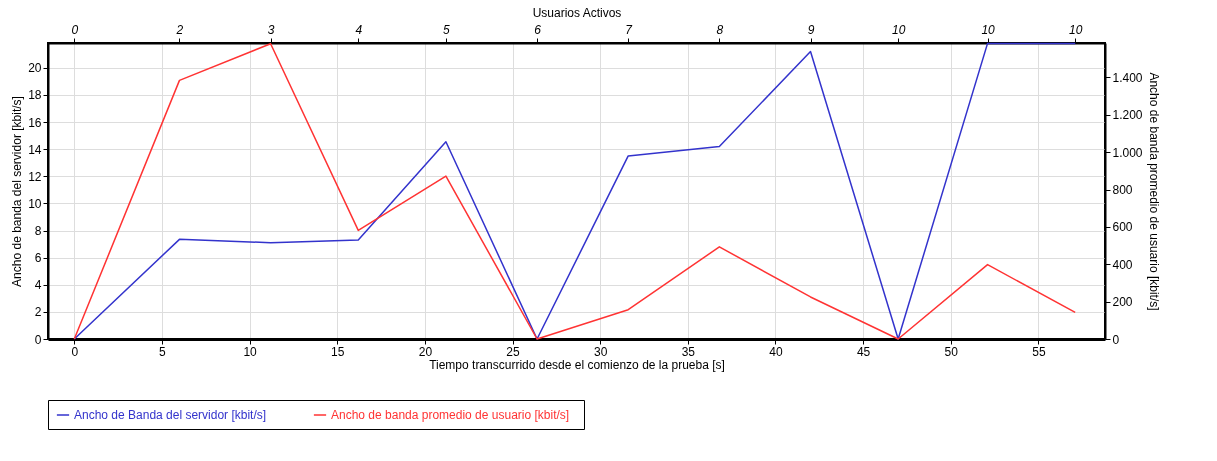  Describe the element at coordinates (776, 351) in the screenshot. I see `x-tick-label: 40` at that location.